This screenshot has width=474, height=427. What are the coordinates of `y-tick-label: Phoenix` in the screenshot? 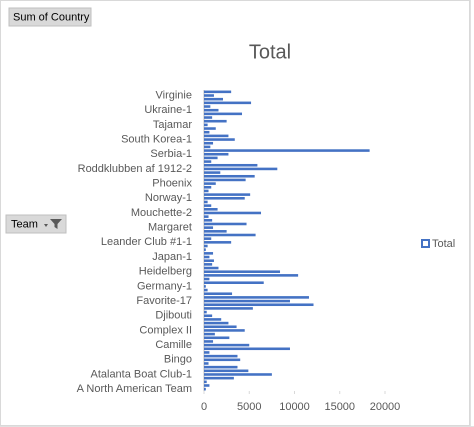 It's located at (172, 184).